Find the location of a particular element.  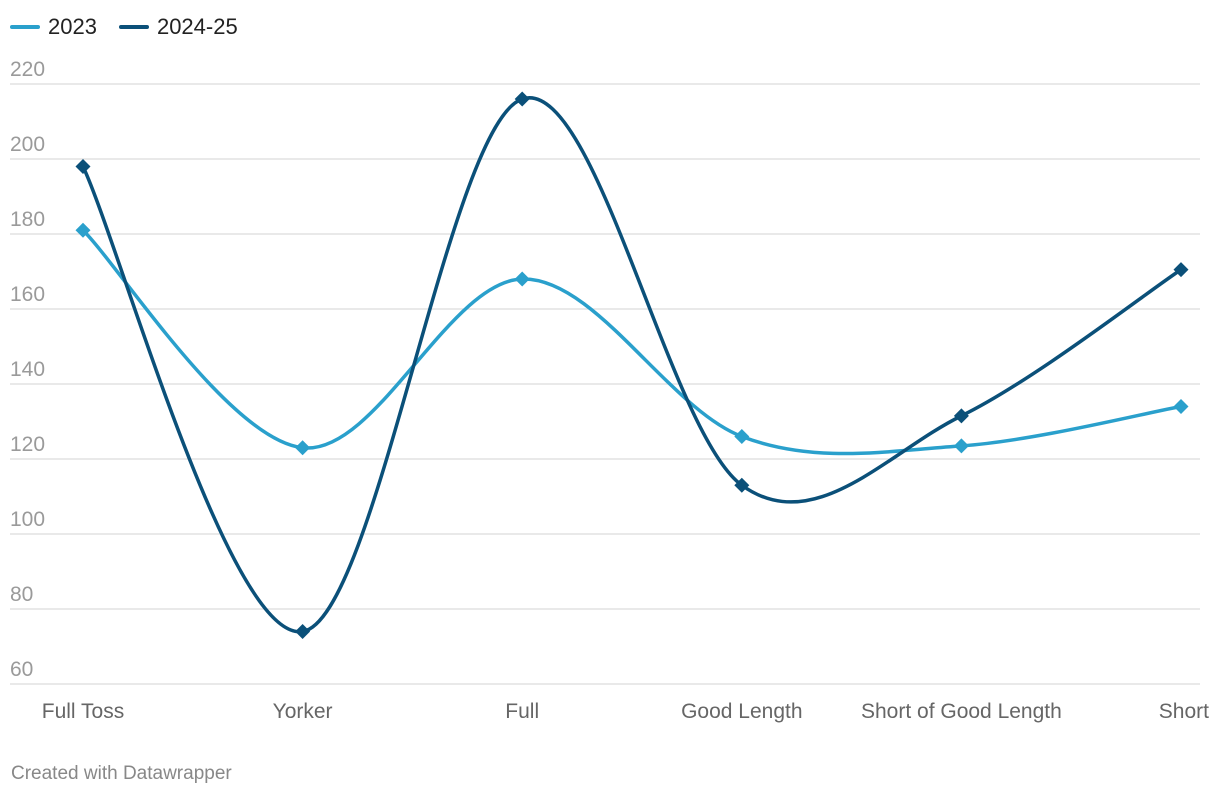

data-point-2024-25-short-of-good-length is located at coordinates (961, 416).